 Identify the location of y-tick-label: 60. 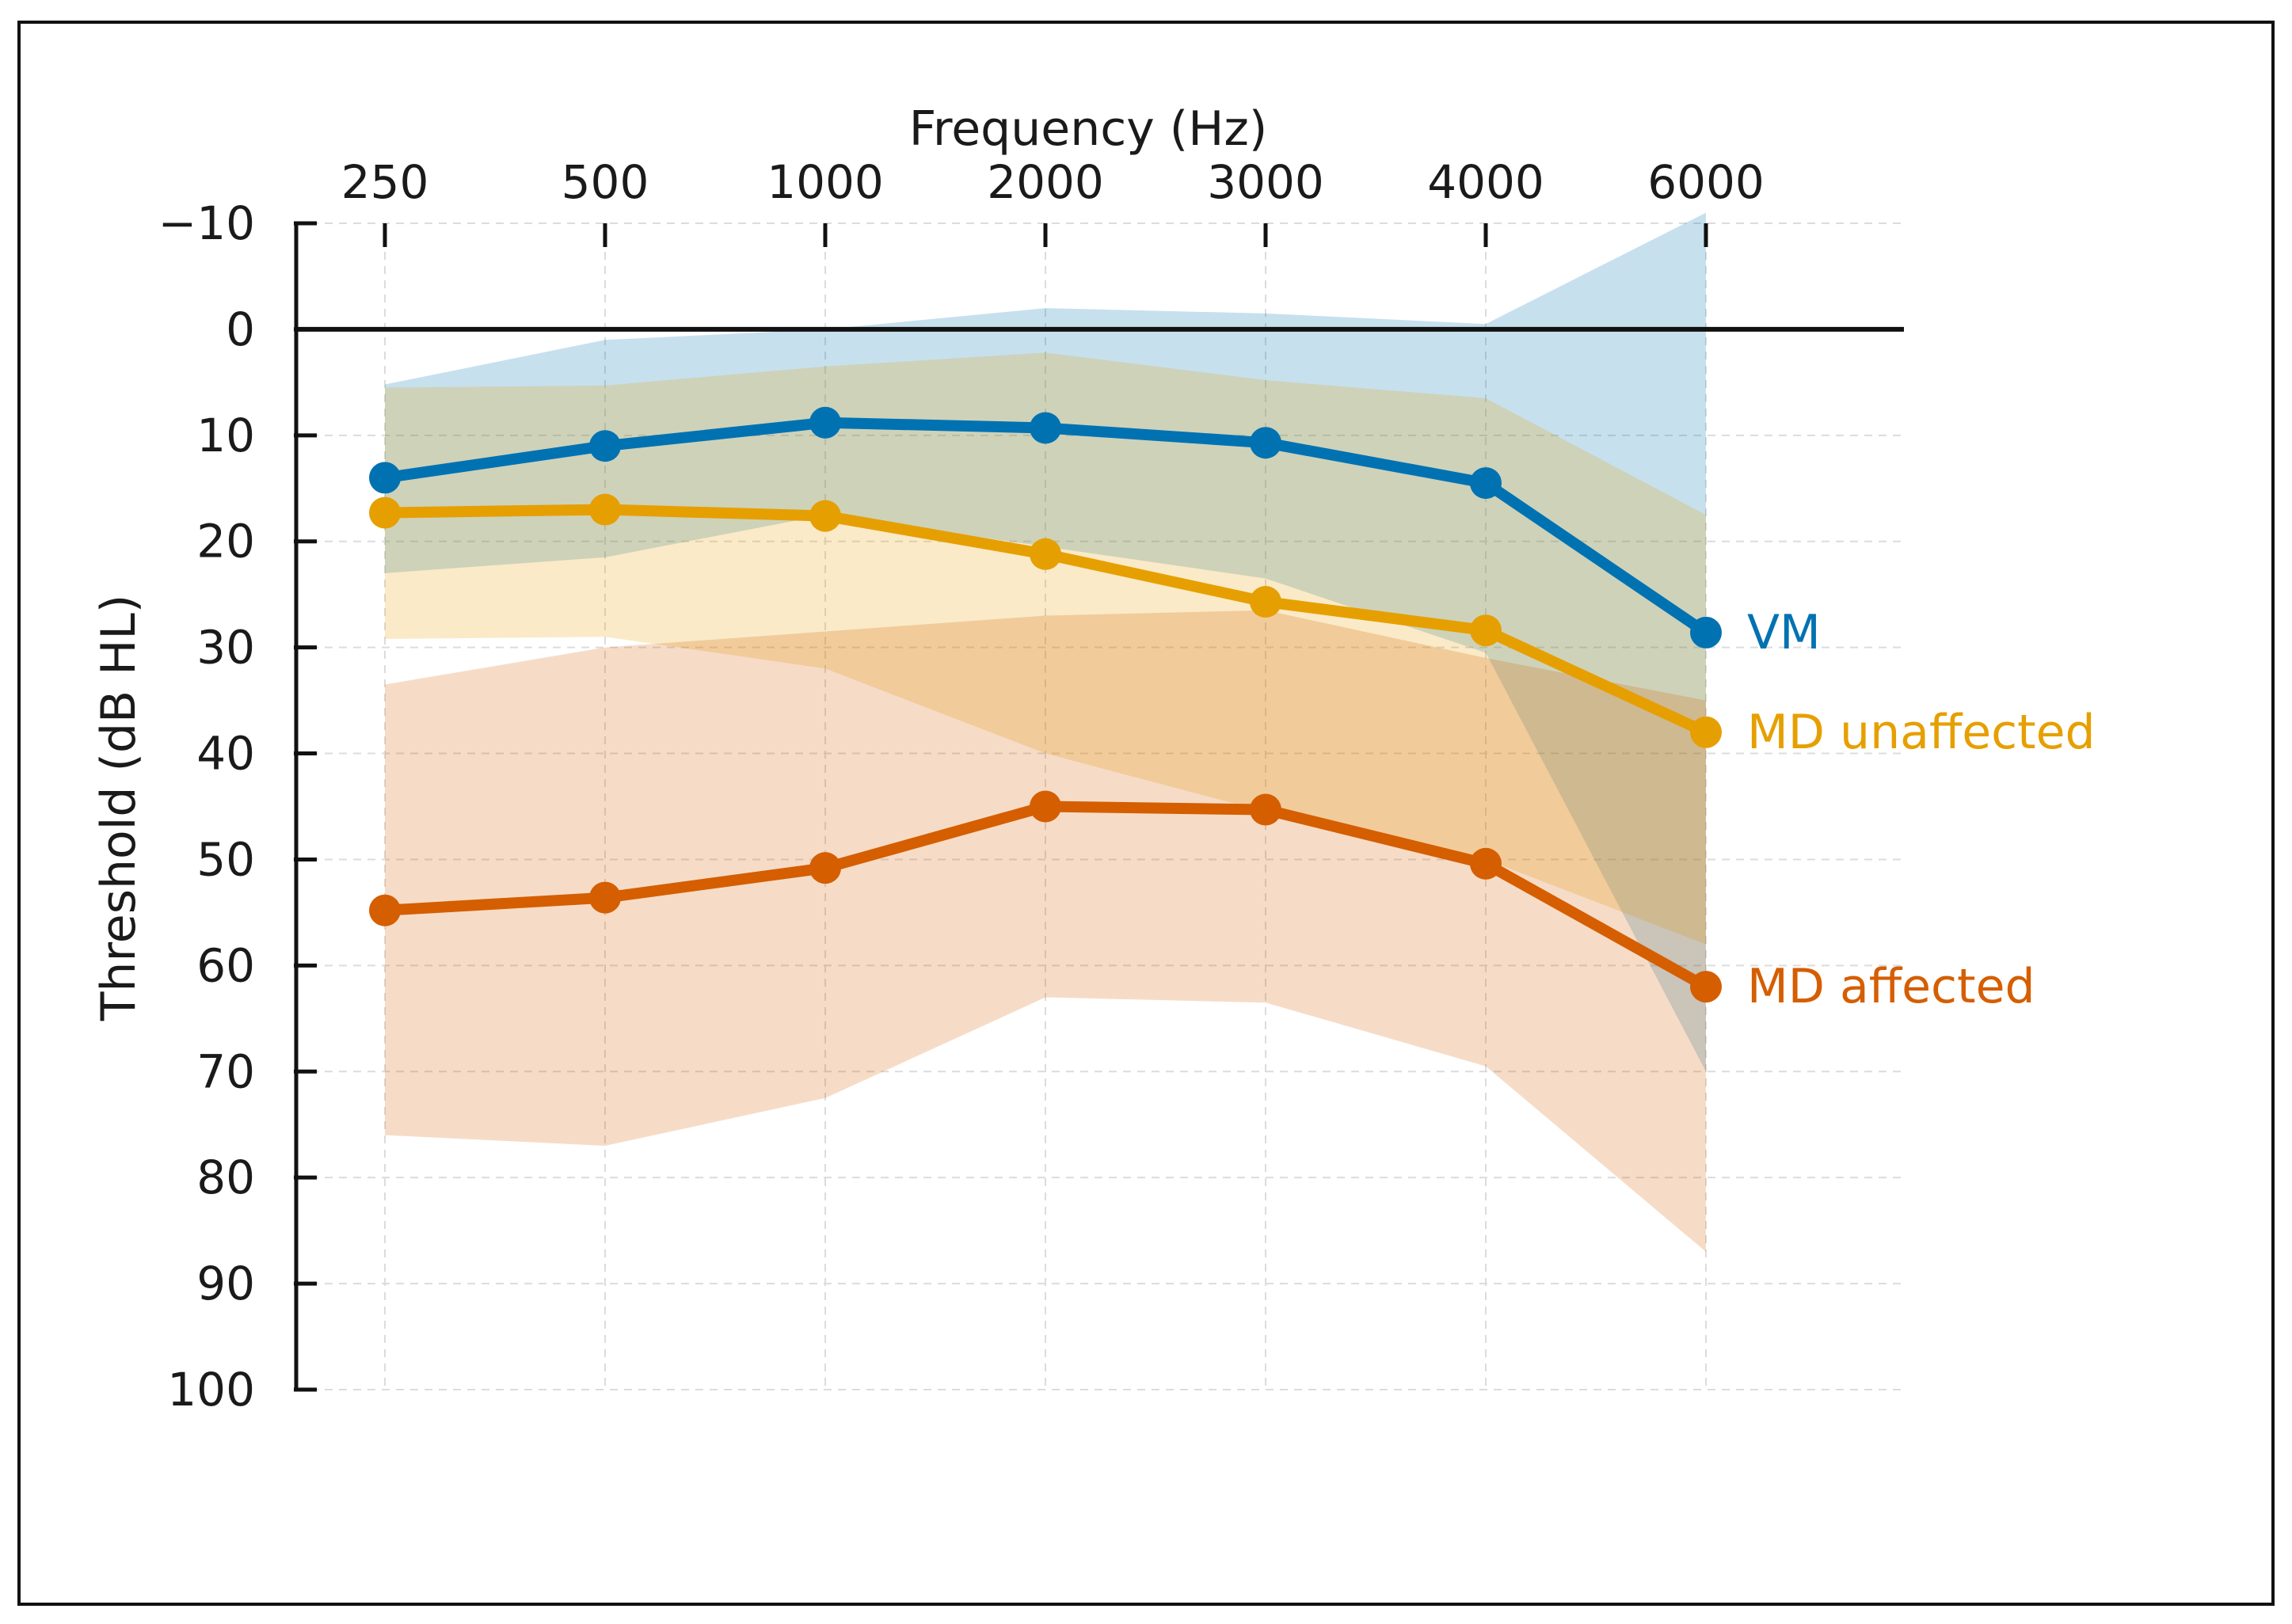
(226, 965).